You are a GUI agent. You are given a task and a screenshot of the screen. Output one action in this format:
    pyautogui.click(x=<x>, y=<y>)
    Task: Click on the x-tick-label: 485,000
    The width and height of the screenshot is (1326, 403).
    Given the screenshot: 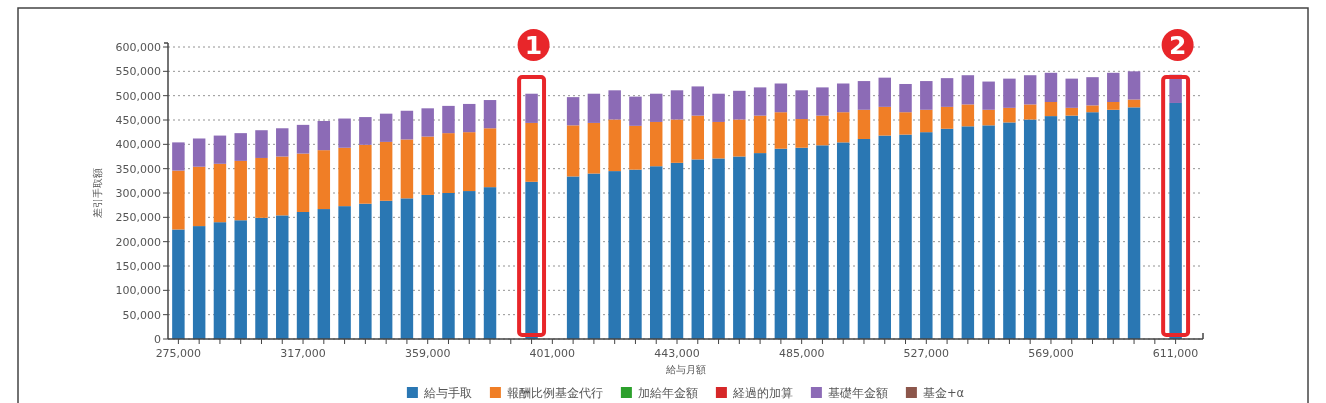 What is the action you would take?
    pyautogui.click(x=801, y=353)
    